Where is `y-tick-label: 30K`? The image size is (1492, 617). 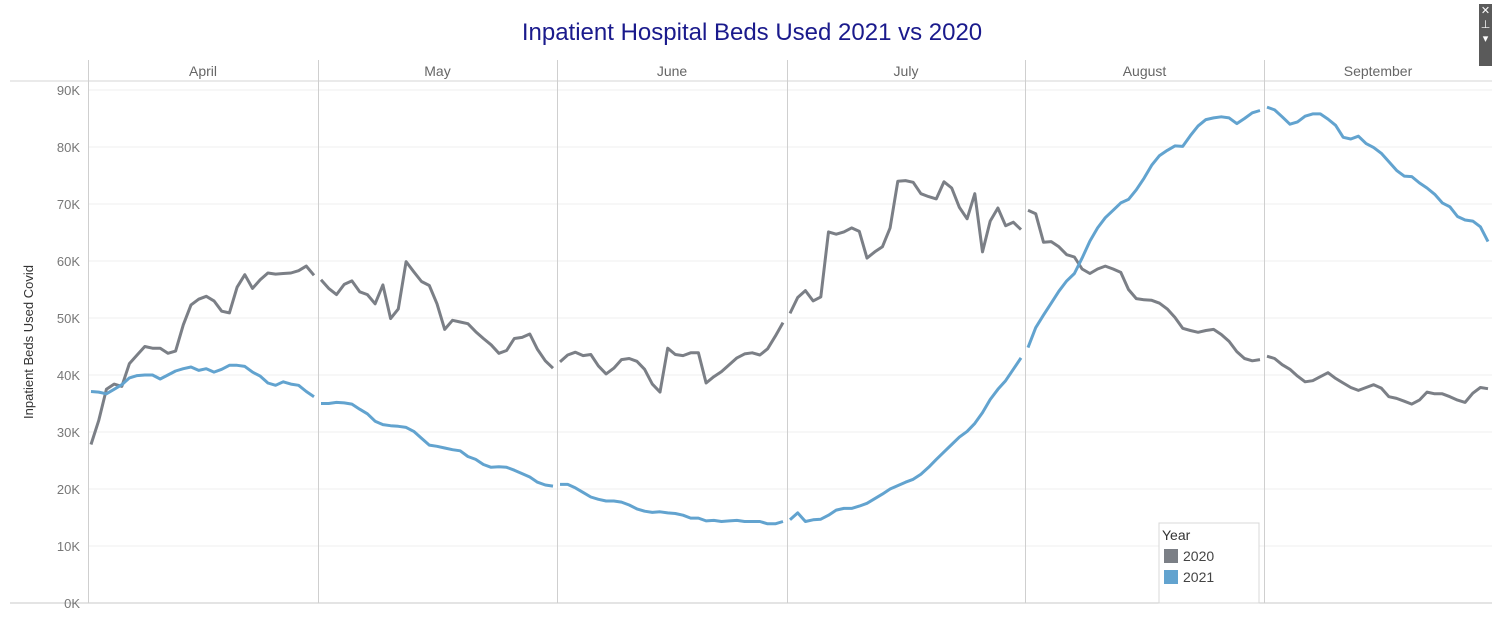
y-tick-label: 30K is located at coordinates (68, 432).